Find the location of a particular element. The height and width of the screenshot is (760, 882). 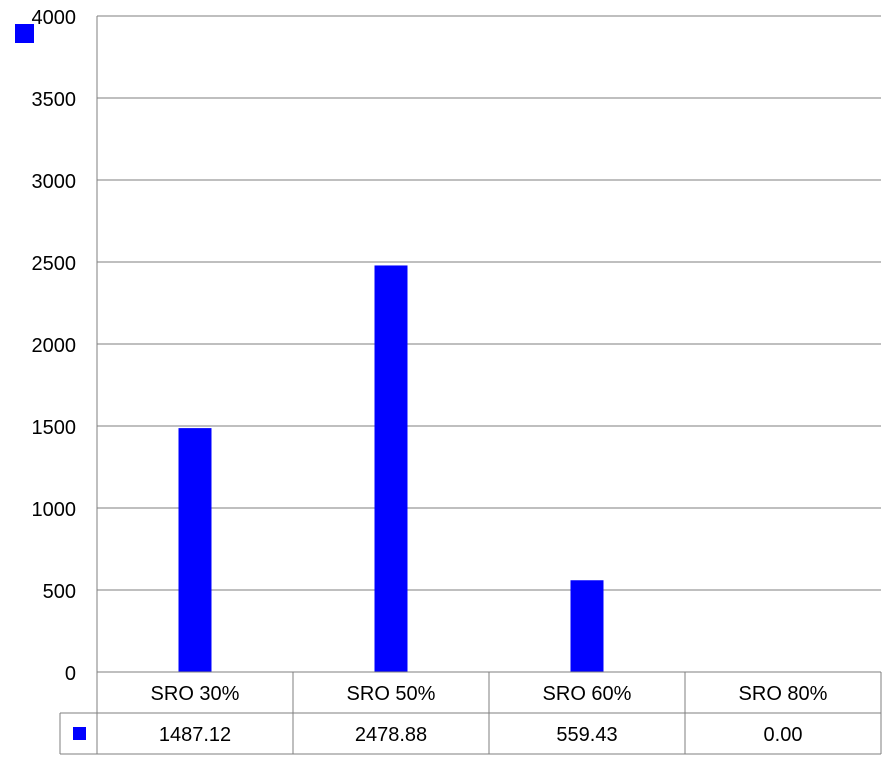

data-table-value: 559.43 is located at coordinates (586, 735).